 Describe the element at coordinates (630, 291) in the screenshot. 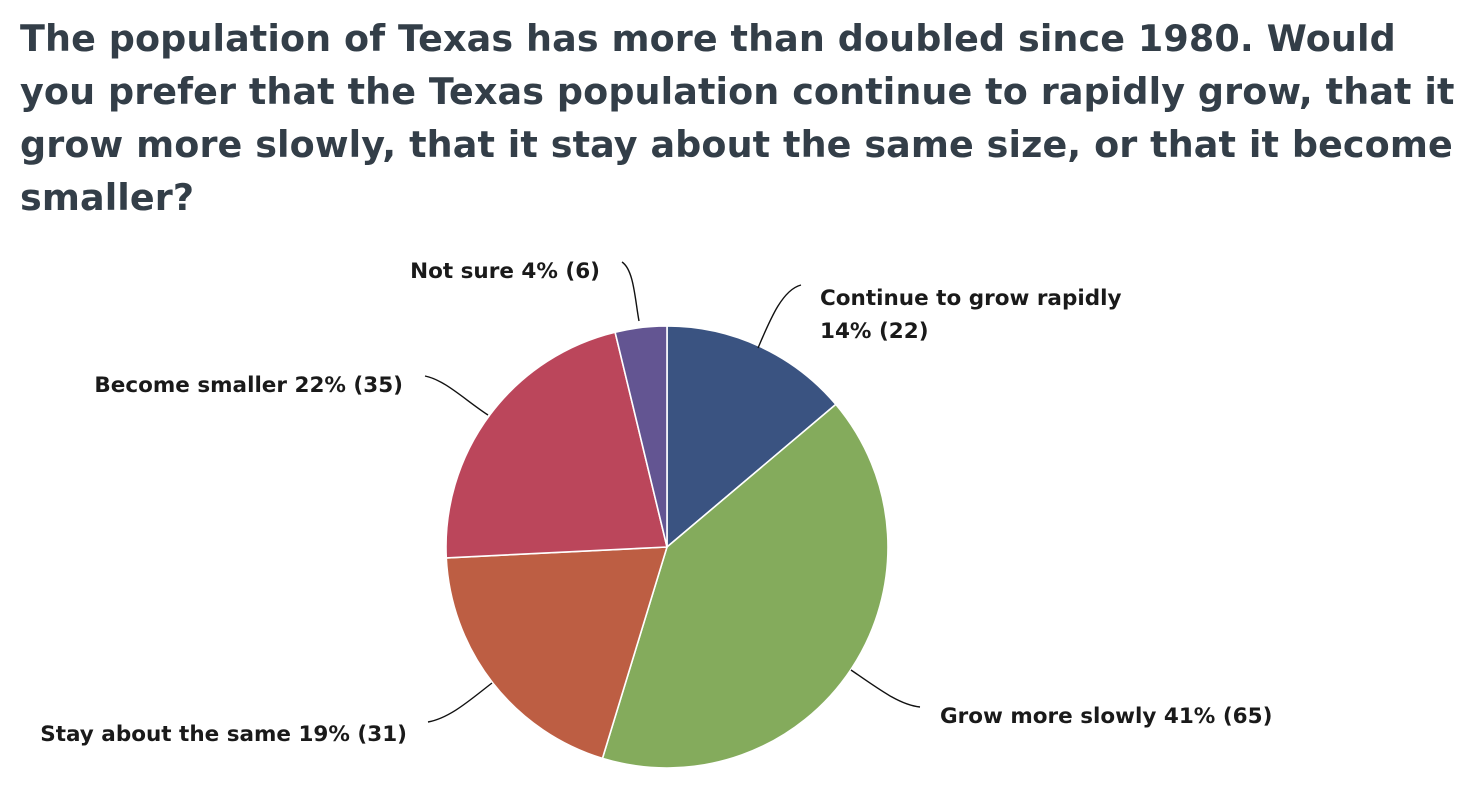

I see `leader-line-not-sure` at that location.